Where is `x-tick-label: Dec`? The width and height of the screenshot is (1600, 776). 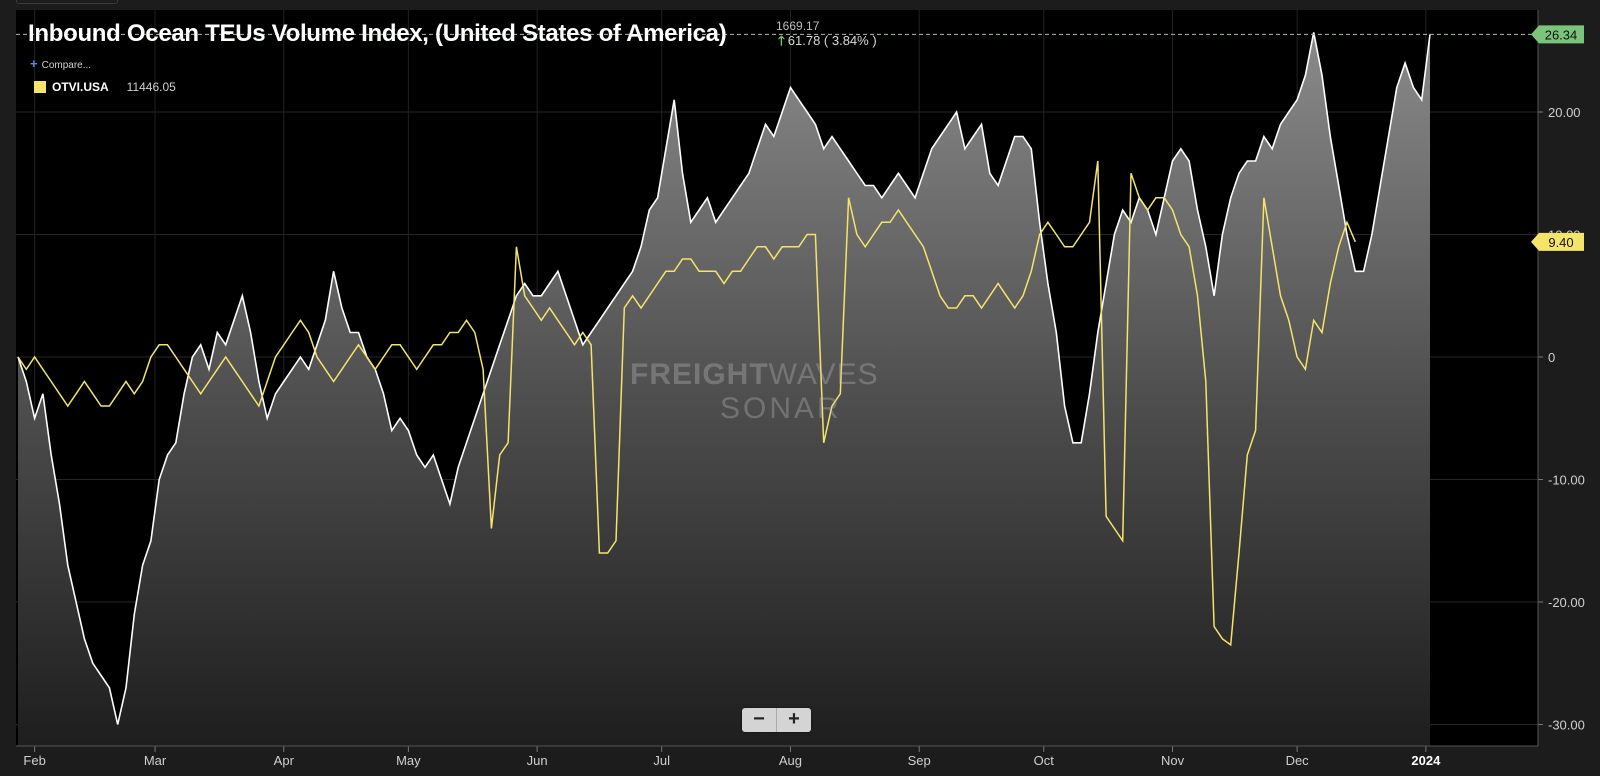
x-tick-label: Dec is located at coordinates (1298, 760).